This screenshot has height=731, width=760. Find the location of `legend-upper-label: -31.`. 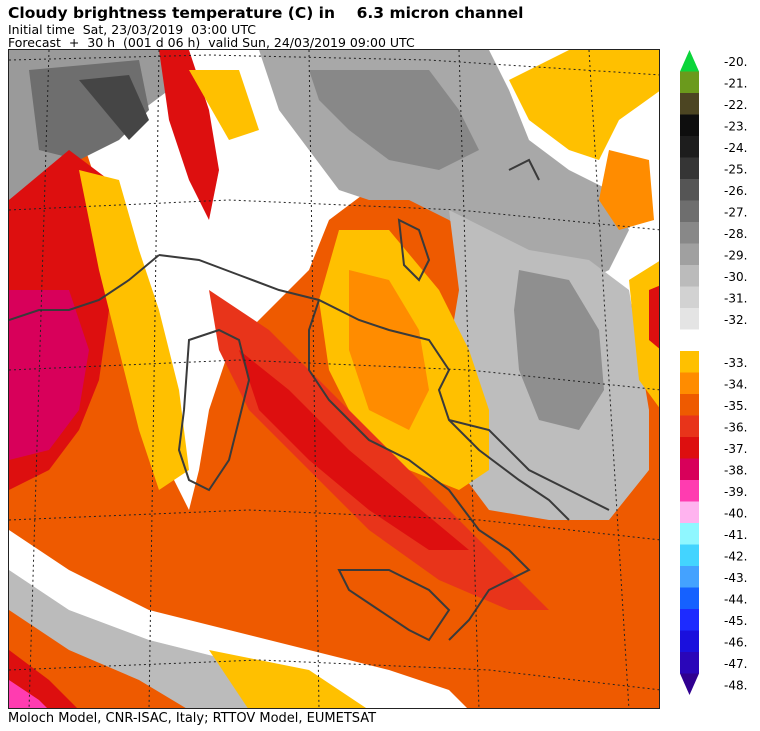

legend-upper-label: -31. is located at coordinates (735, 298).